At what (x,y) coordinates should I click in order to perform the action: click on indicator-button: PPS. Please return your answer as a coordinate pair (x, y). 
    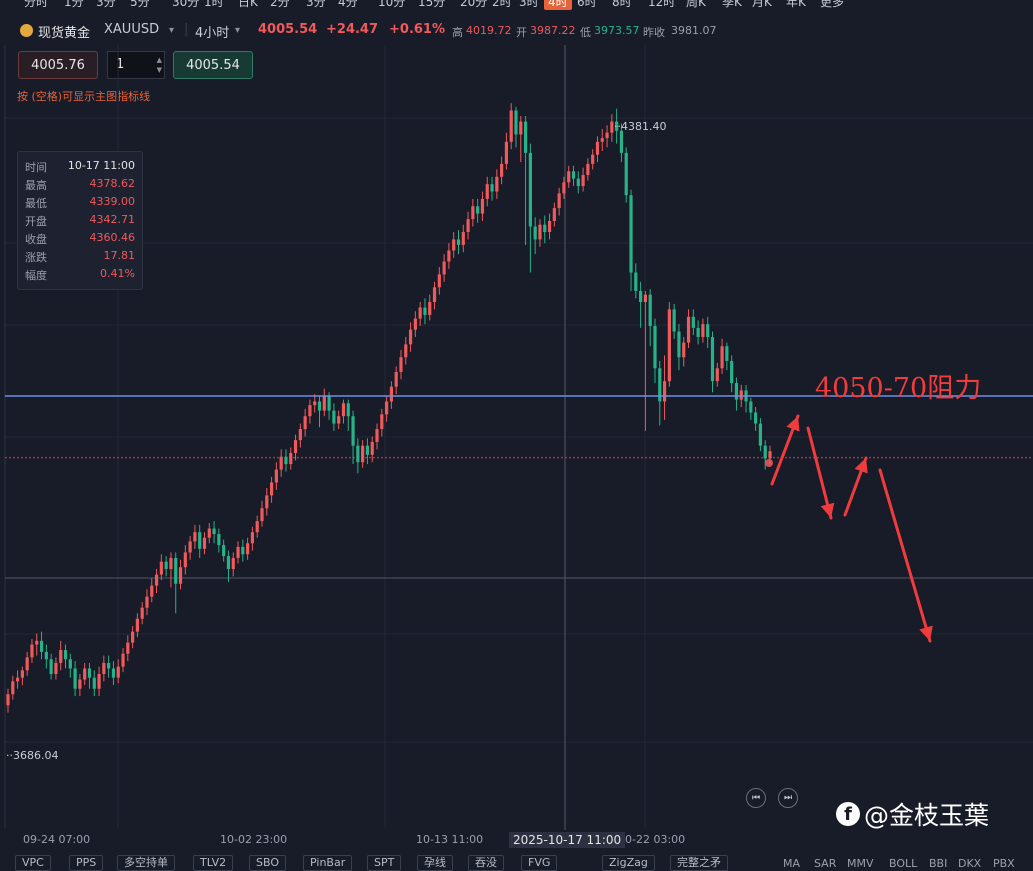
    Looking at the image, I should click on (86, 863).